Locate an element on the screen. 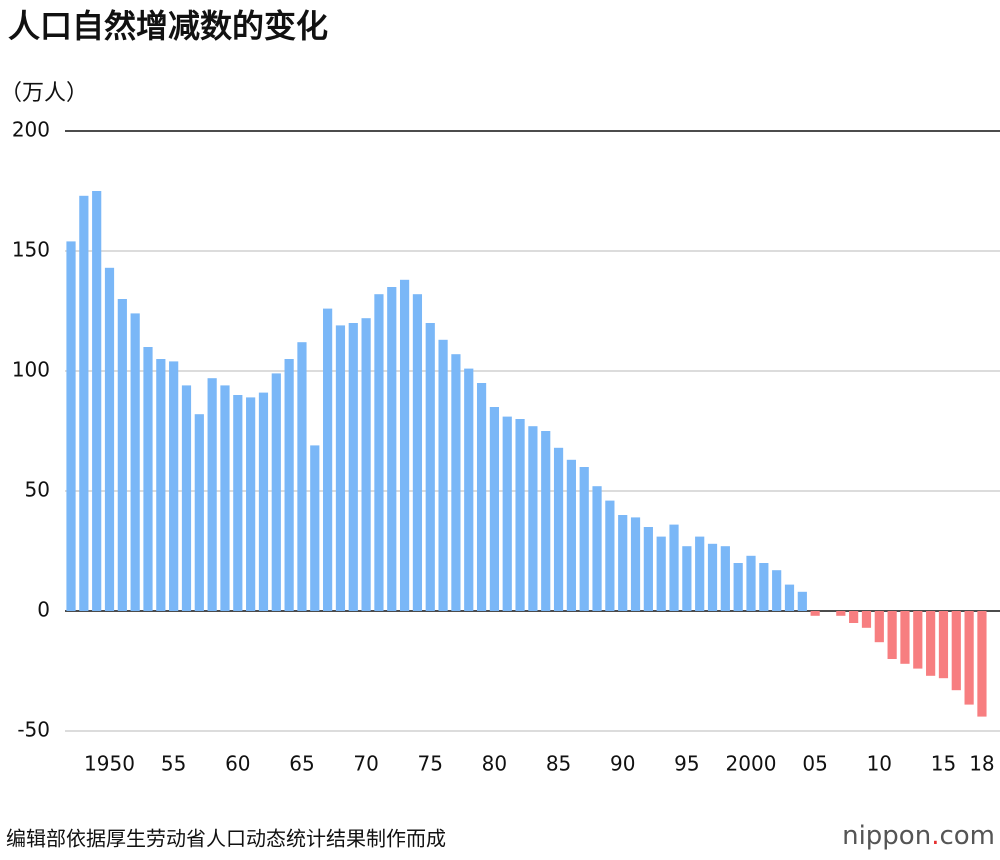 The width and height of the screenshot is (1000, 860). x-tick-label: 75 is located at coordinates (430, 764).